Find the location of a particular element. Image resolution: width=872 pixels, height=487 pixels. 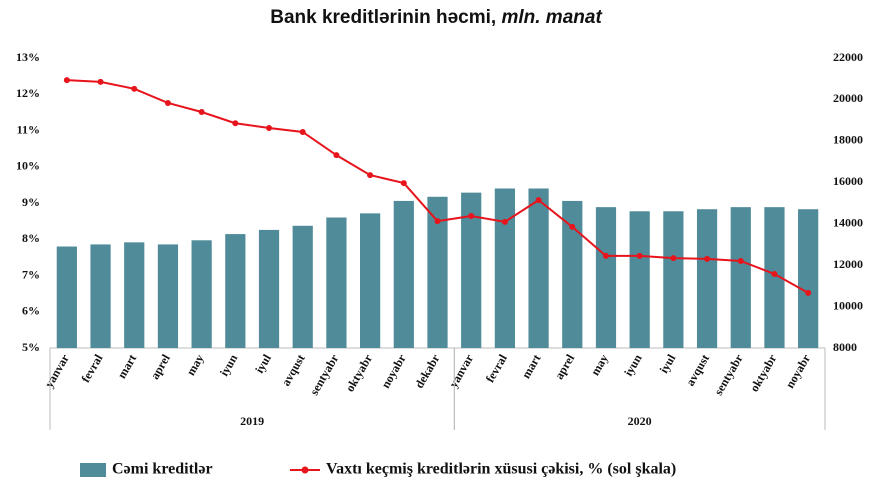

y2-tick-label: 22000 is located at coordinates (848, 57).